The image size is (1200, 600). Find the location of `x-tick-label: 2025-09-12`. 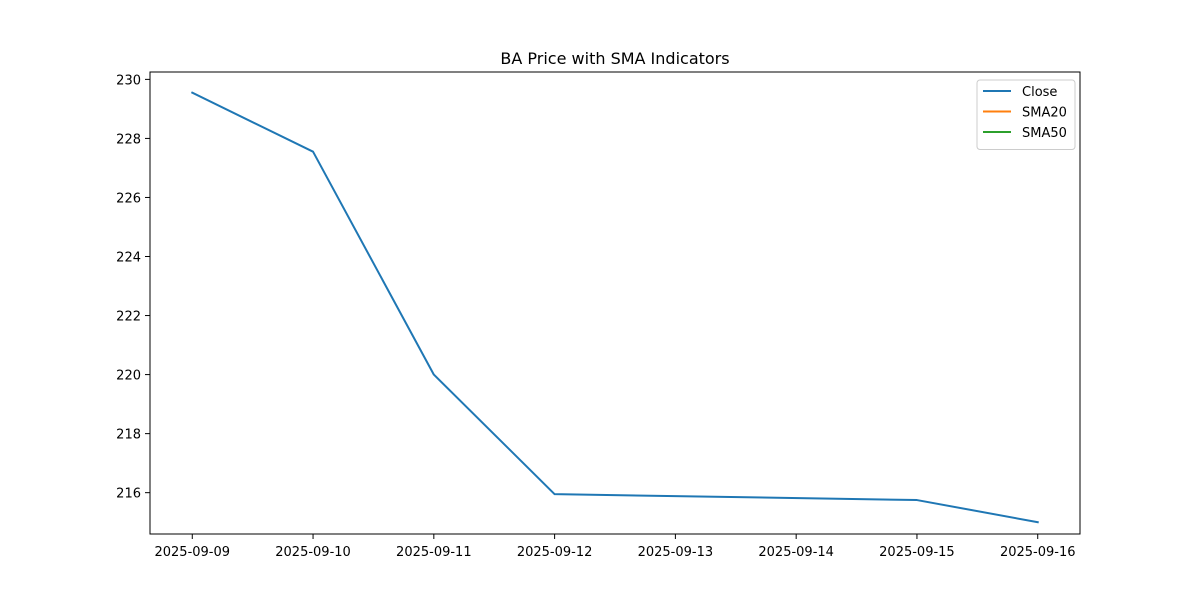

x-tick-label: 2025-09-12 is located at coordinates (555, 552).